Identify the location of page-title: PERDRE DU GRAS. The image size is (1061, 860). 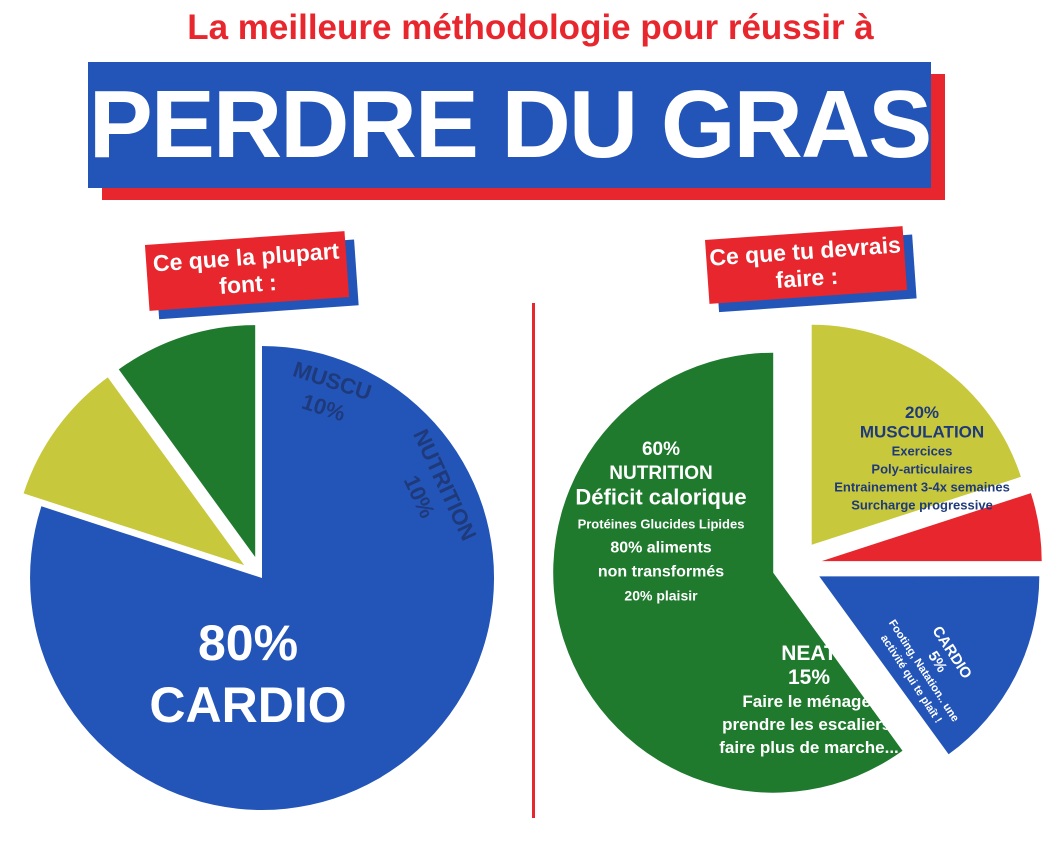
(510, 124).